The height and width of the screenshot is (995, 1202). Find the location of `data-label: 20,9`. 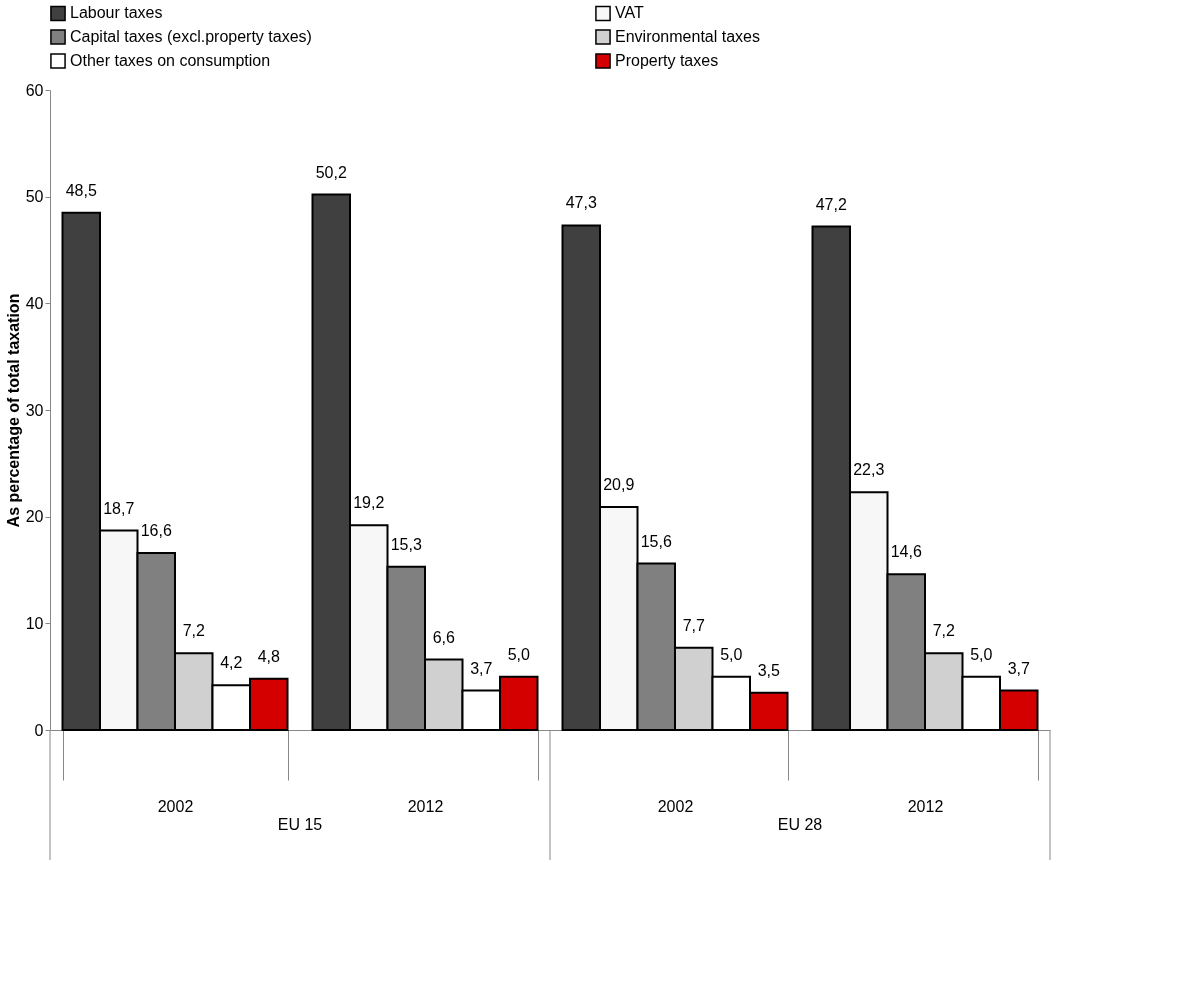

data-label: 20,9 is located at coordinates (619, 485).